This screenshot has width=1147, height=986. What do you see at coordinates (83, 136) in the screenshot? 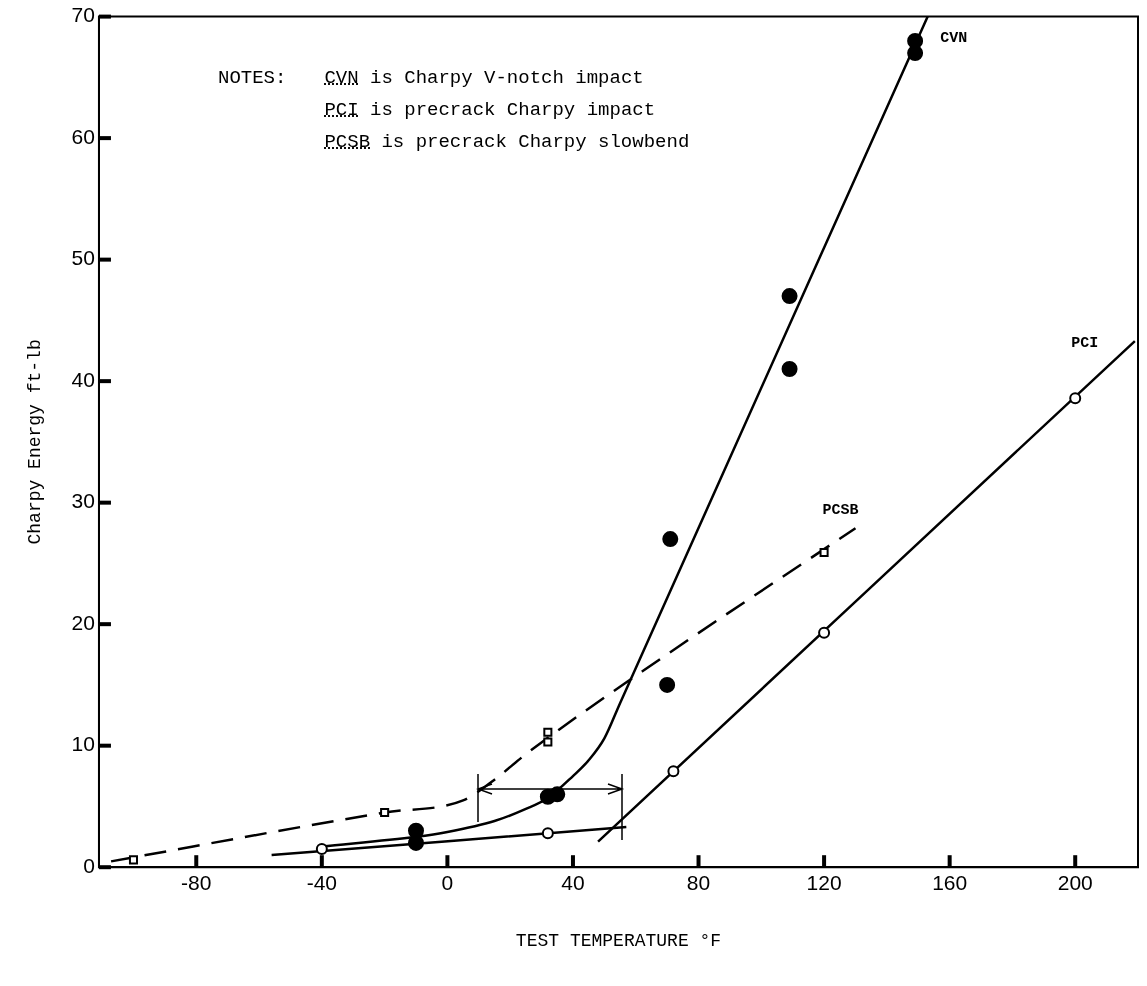
I see `y-tick-label: 60` at bounding box center [83, 136].